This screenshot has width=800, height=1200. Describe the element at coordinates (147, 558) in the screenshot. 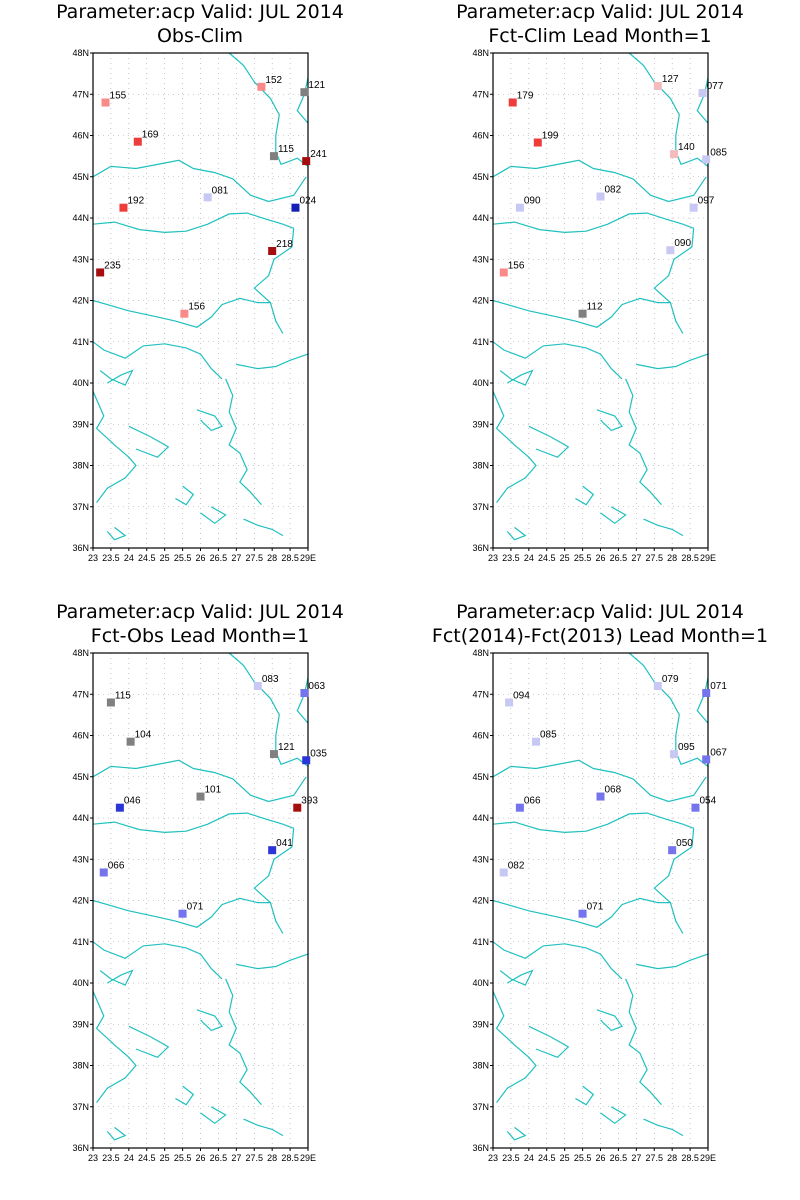

I see `lon-tick-label: 24.5` at that location.